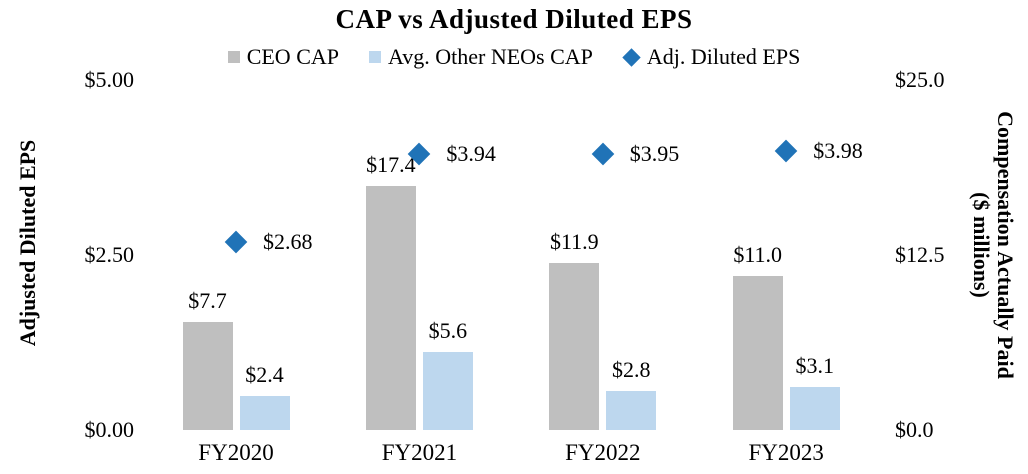 The image size is (1028, 474). What do you see at coordinates (920, 254) in the screenshot?
I see `right-axis-tick: $12.5` at bounding box center [920, 254].